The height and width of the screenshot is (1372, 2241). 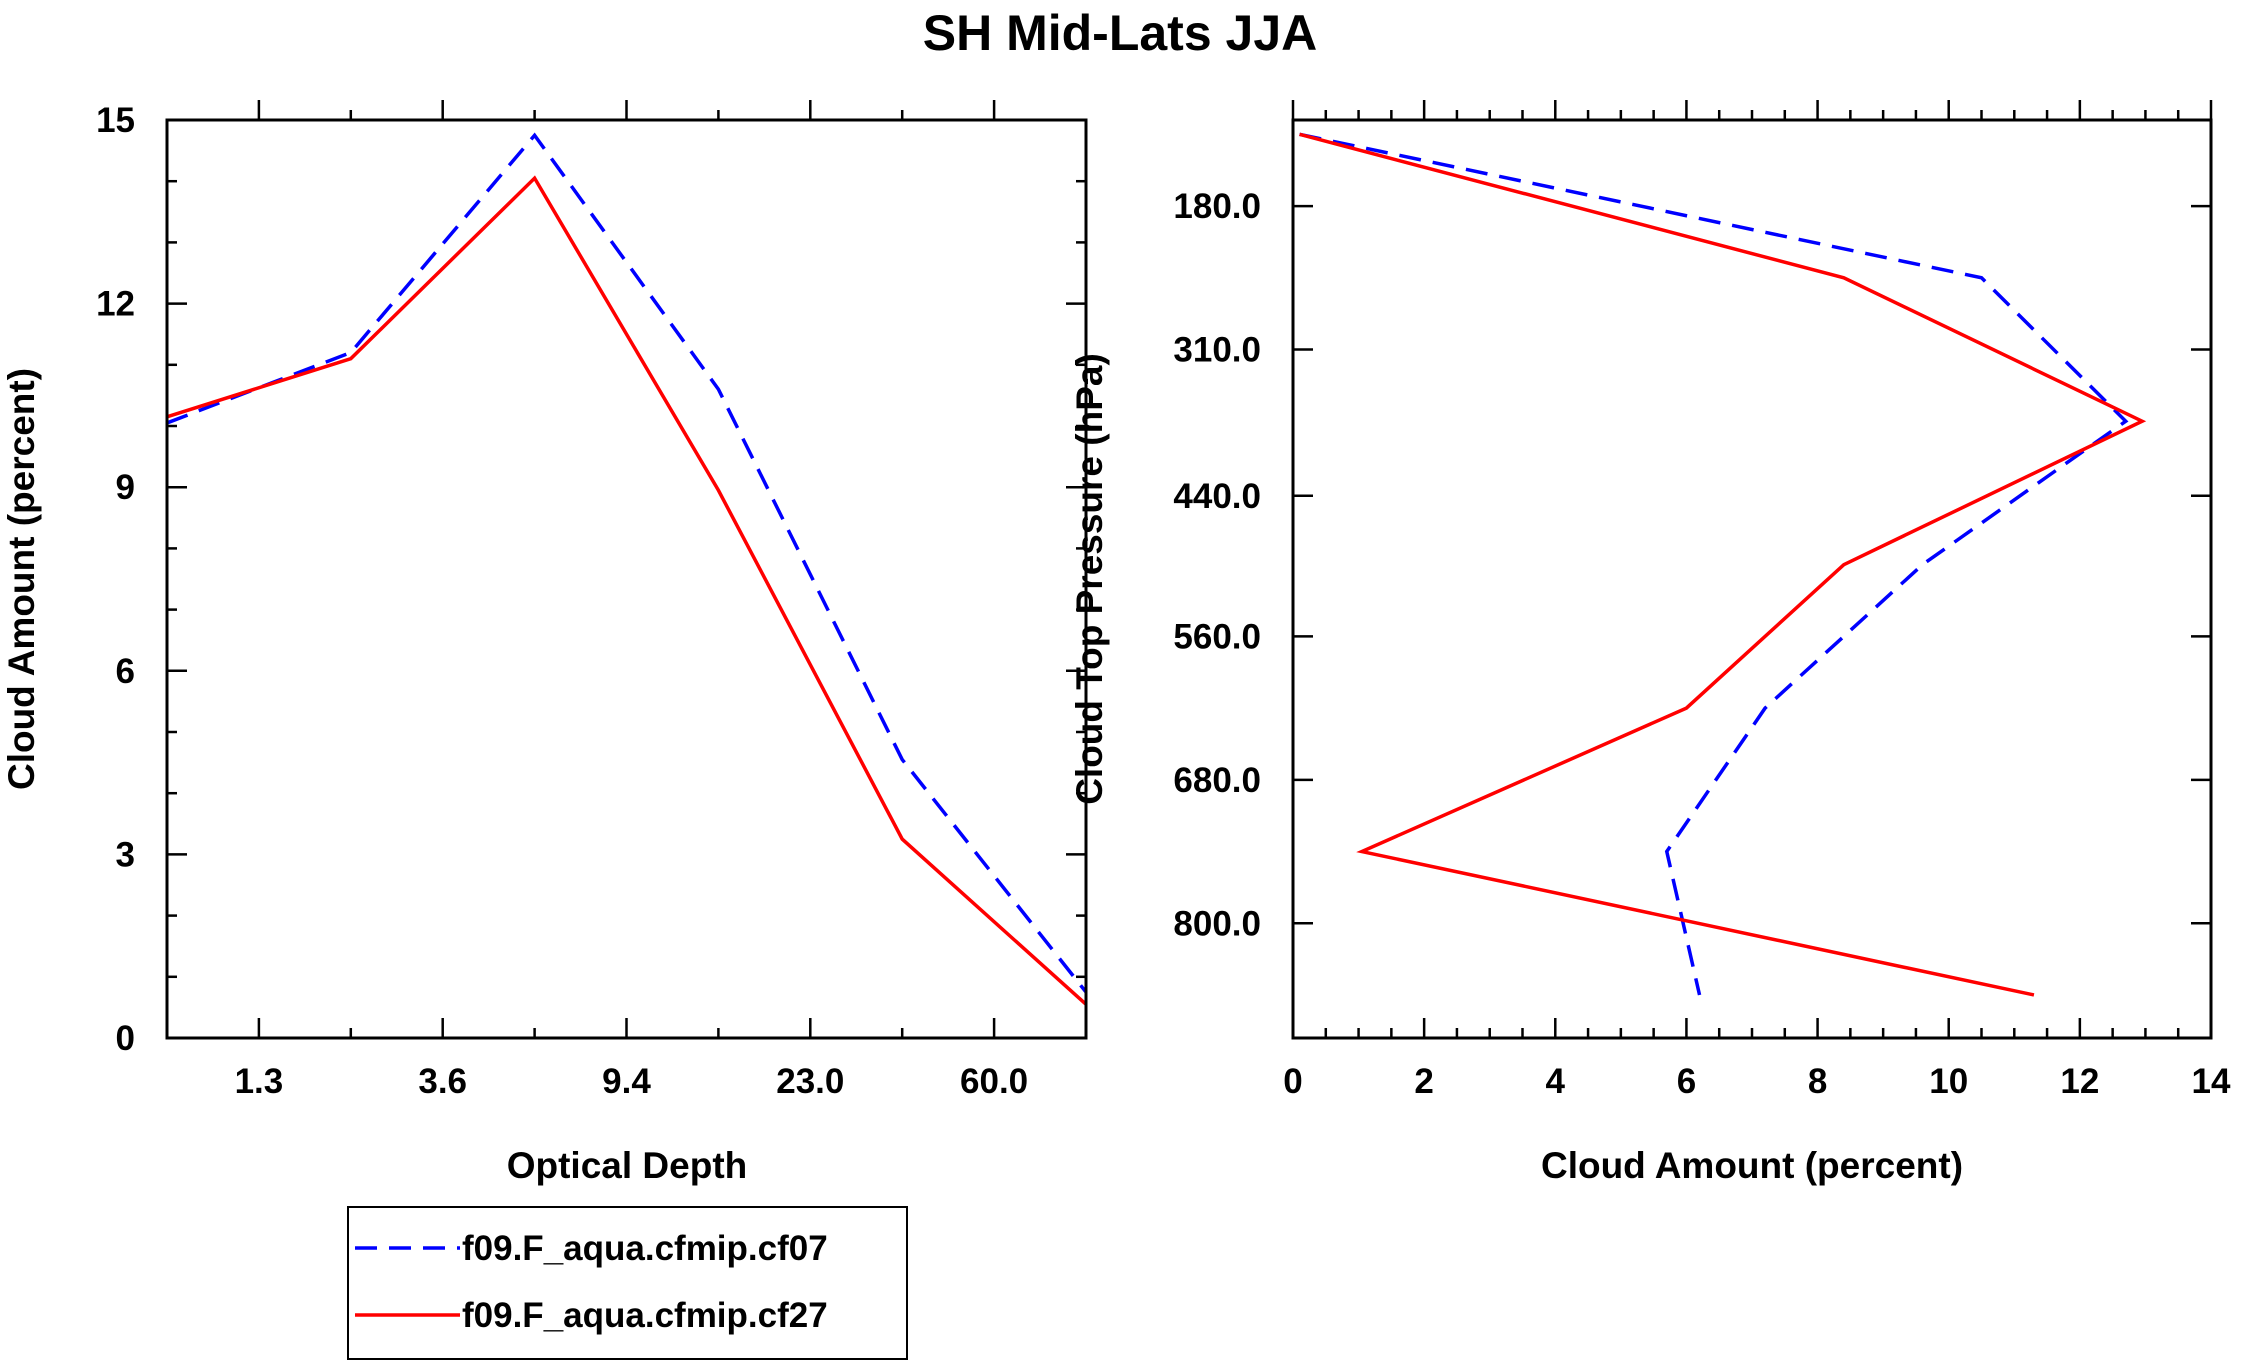 What do you see at coordinates (1686, 1081) in the screenshot?
I see `right-x-tick-label: 6` at bounding box center [1686, 1081].